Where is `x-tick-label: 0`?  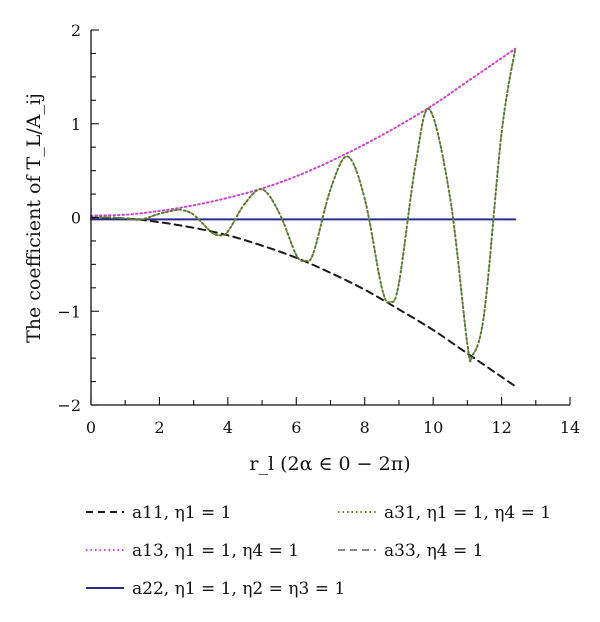
x-tick-label: 0 is located at coordinates (91, 427).